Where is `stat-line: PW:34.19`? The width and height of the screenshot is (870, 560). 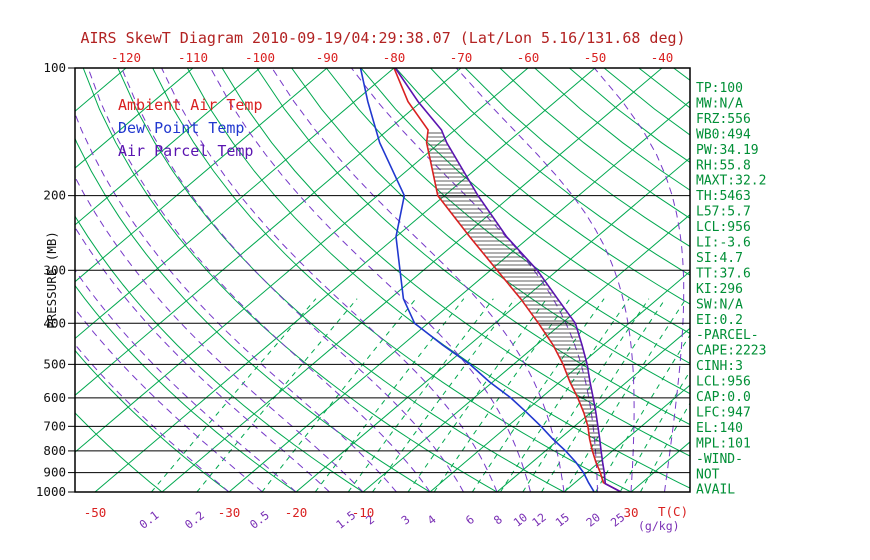 stat-line: PW:34.19 is located at coordinates (727, 150).